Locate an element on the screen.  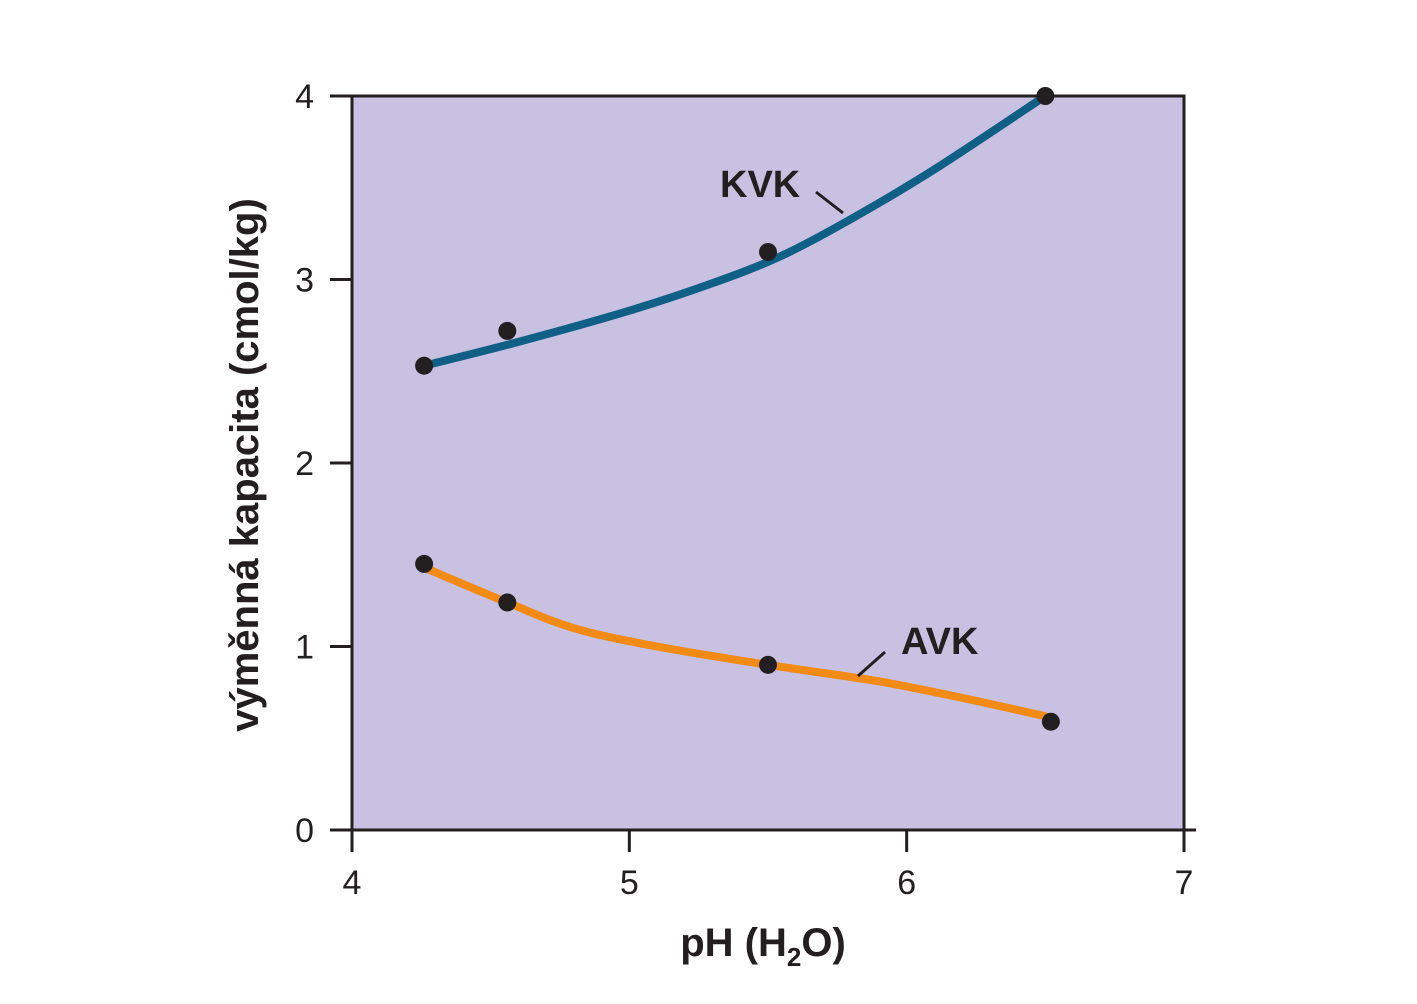
y-axis-title: výměnná kapacita (cmol/kg) is located at coordinates (245, 465).